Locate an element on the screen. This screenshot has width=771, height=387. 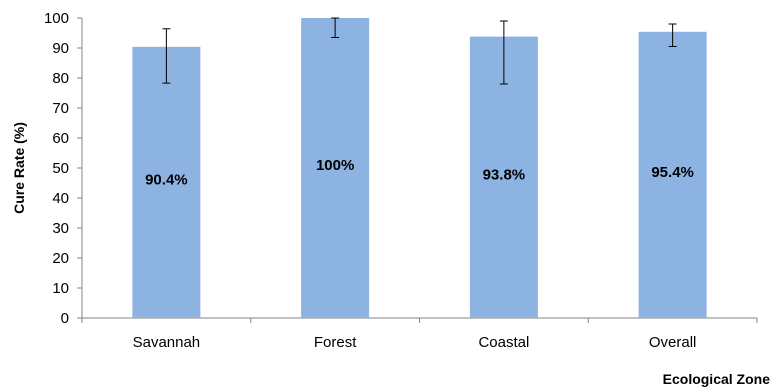
x-category-label: Overall is located at coordinates (673, 342).